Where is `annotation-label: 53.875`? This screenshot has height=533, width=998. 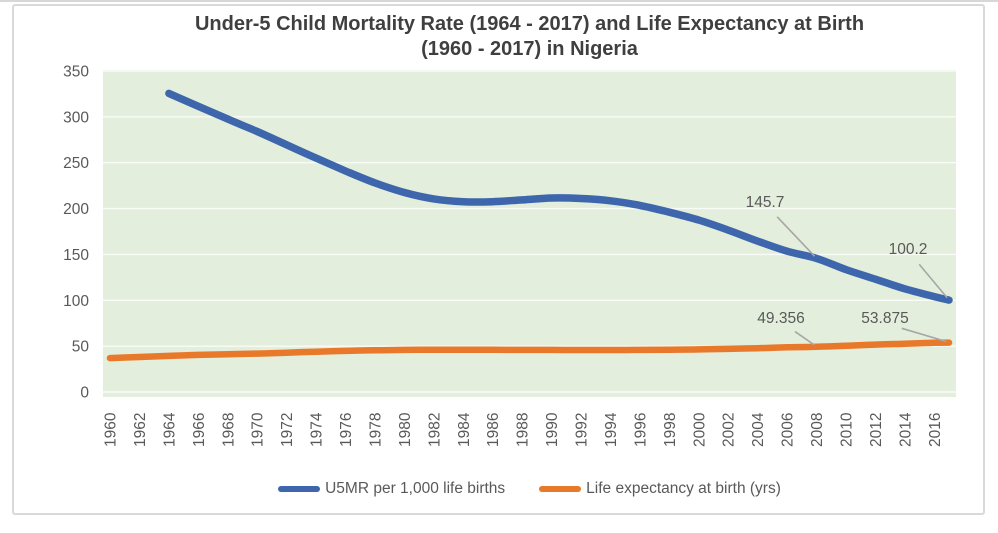
annotation-label: 53.875 is located at coordinates (884, 318).